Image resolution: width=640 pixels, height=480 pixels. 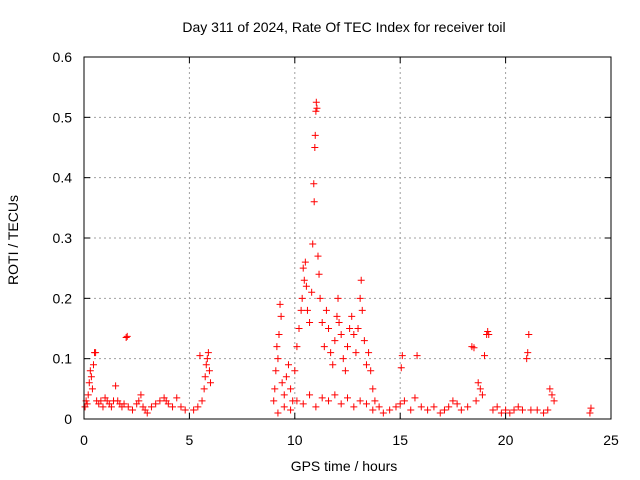 I want to click on y-tick-label: 0.3, so click(x=63, y=238).